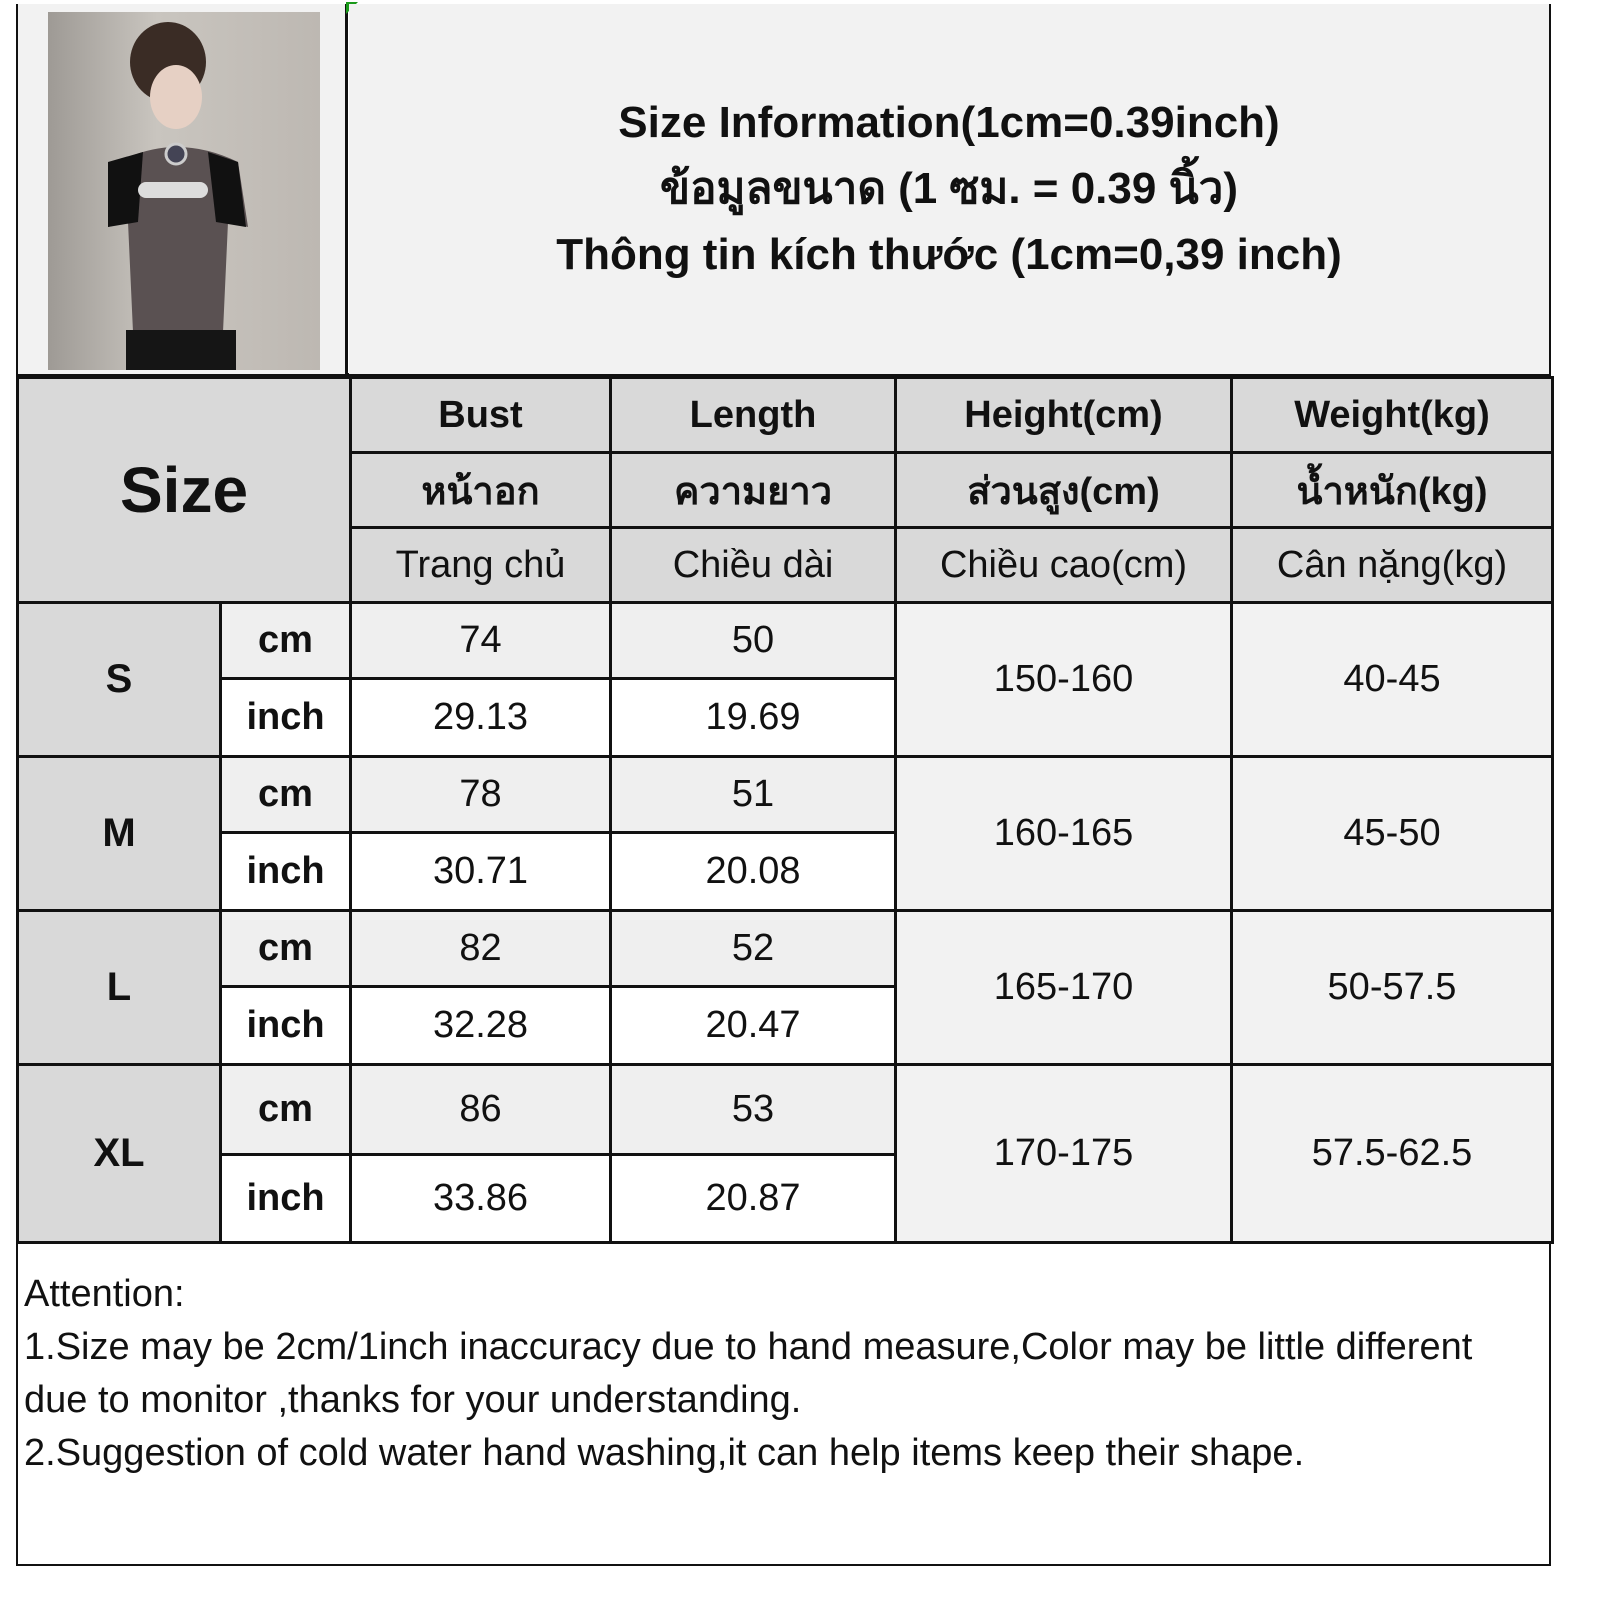 The height and width of the screenshot is (1600, 1600). What do you see at coordinates (753, 1109) in the screenshot?
I see `length-cm: 53` at bounding box center [753, 1109].